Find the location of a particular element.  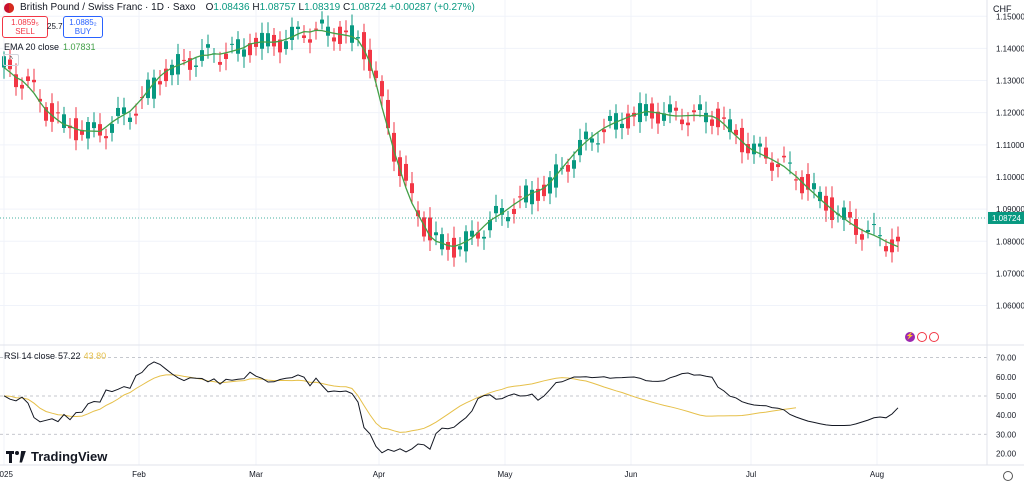

ema-legend-label: EMA 20 close is located at coordinates (32, 47).